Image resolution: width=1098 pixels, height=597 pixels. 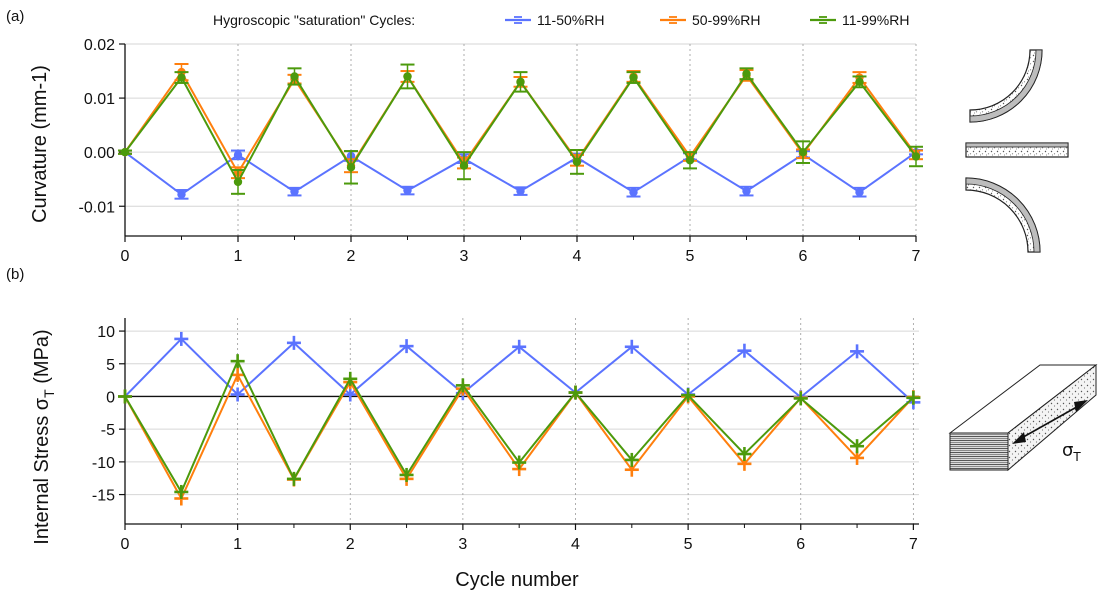 I want to click on y-tick-label: 0.01, so click(x=99, y=99).